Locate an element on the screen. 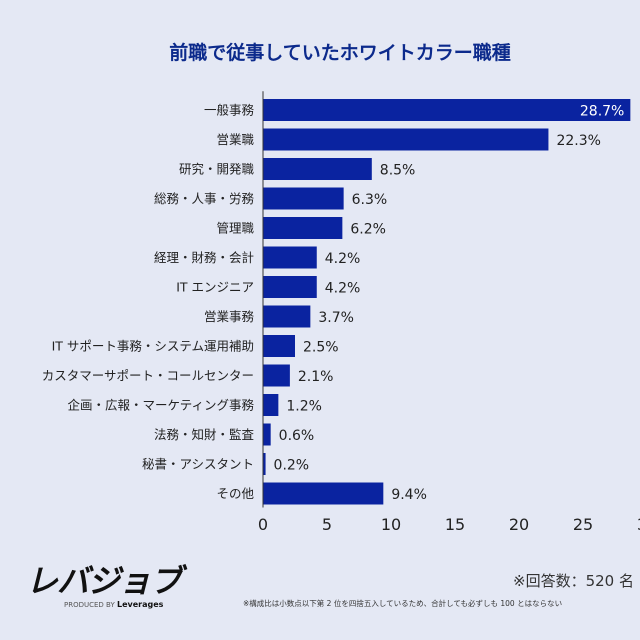 This screenshot has width=640, height=640. data-label: 6.2% is located at coordinates (368, 230).